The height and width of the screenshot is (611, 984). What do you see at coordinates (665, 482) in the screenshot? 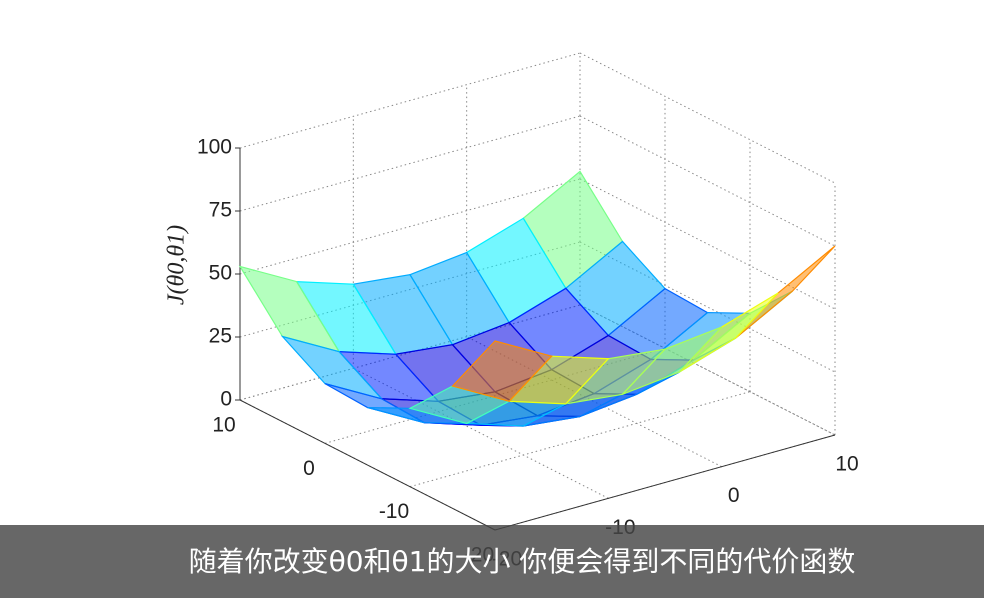
I see `x-axis` at bounding box center [665, 482].